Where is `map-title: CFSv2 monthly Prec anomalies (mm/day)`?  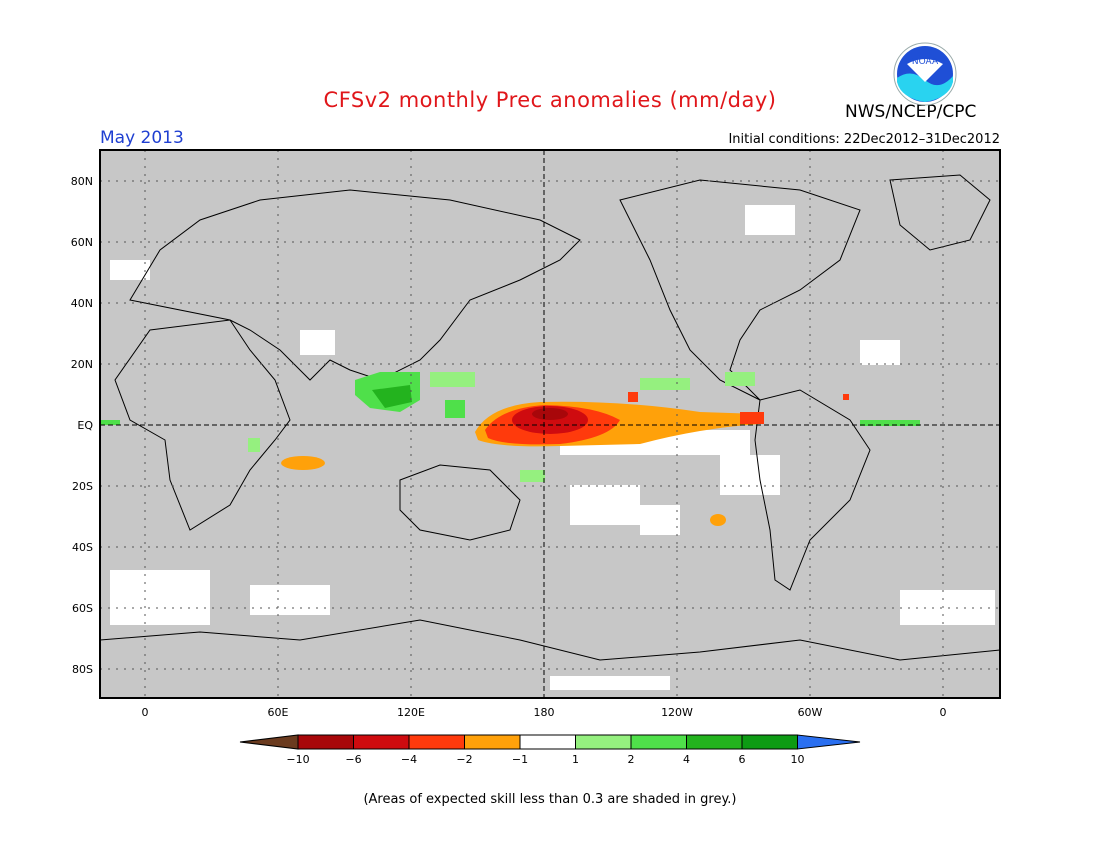 map-title: CFSv2 monthly Prec anomalies (mm/day) is located at coordinates (550, 100).